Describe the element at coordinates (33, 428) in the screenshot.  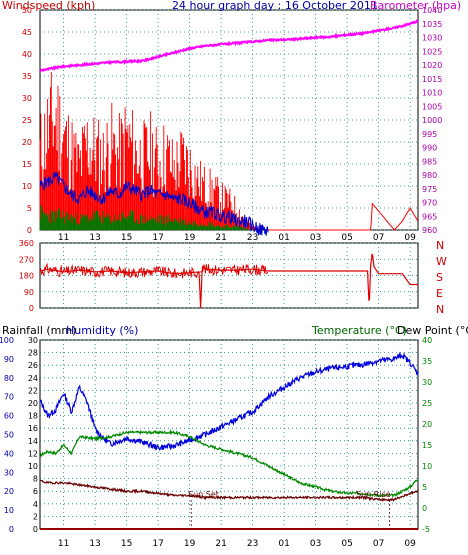
I see `rainfall-tick-label: 16` at that location.